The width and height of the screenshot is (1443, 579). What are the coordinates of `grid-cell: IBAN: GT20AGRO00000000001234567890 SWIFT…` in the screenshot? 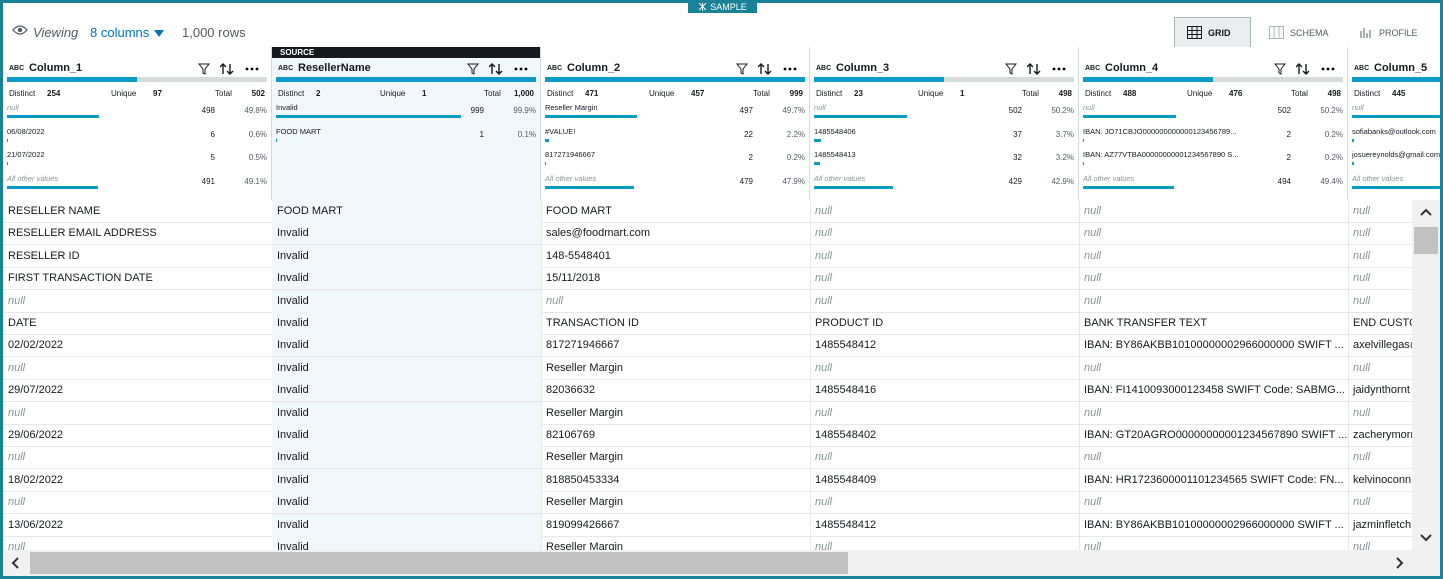 It's located at (1214, 435).